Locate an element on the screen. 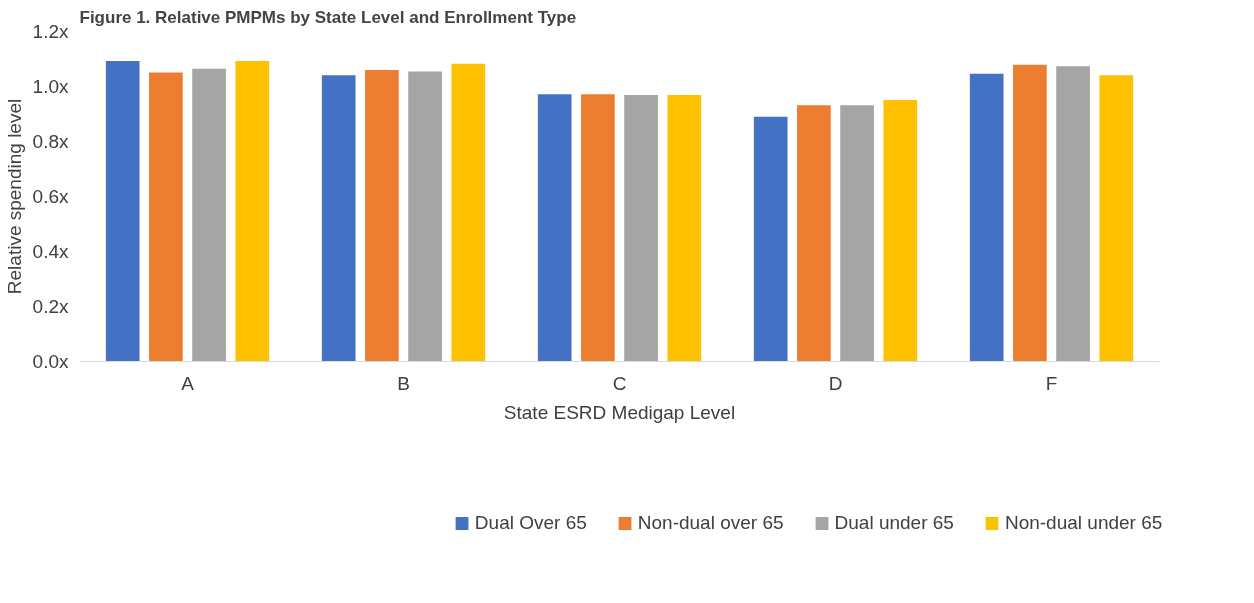  x-tick-label: F is located at coordinates (1051, 383).